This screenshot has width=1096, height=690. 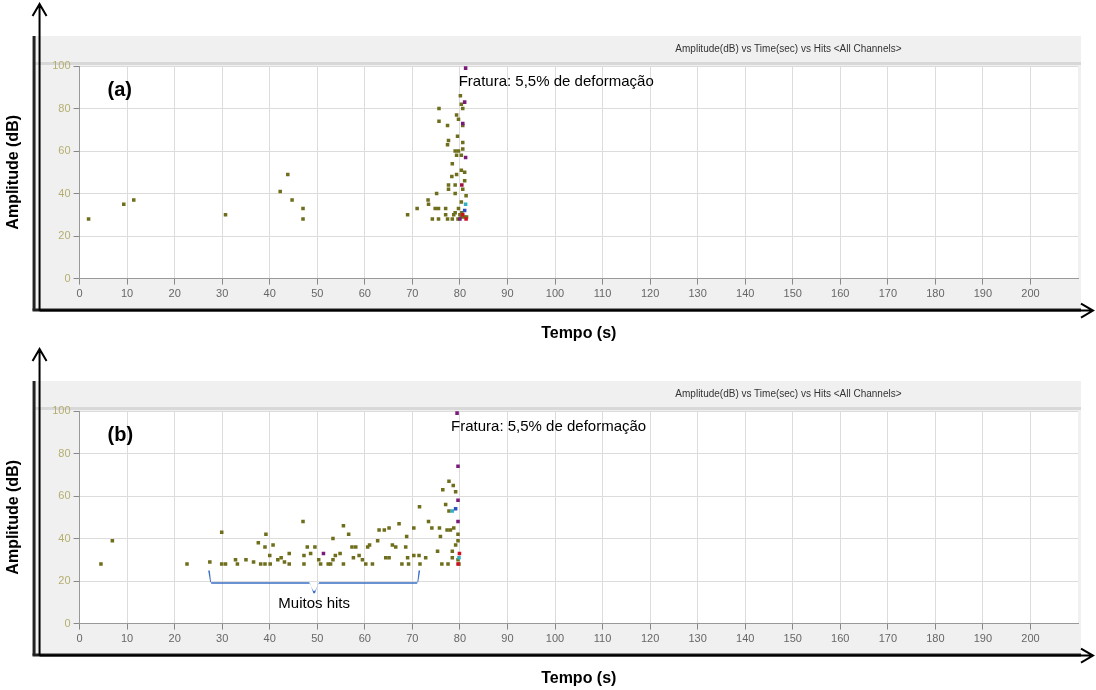 I want to click on annotation: (b), so click(x=120, y=433).